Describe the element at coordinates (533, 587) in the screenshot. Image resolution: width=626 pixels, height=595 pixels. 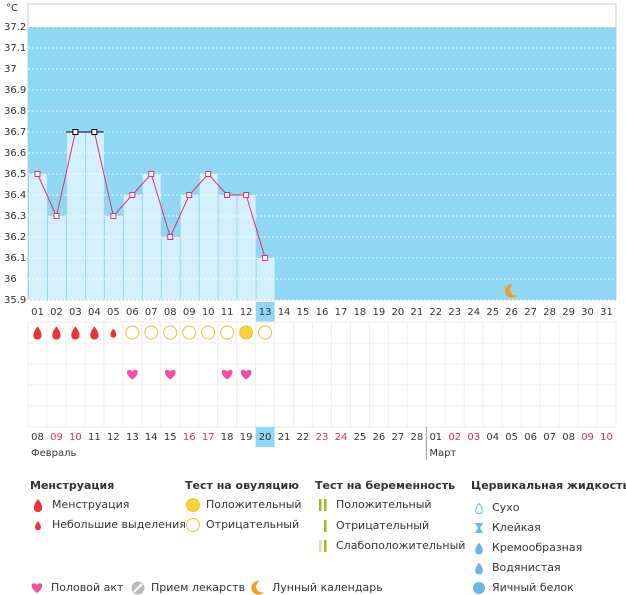
I see `legend-item: Яичный белок` at that location.